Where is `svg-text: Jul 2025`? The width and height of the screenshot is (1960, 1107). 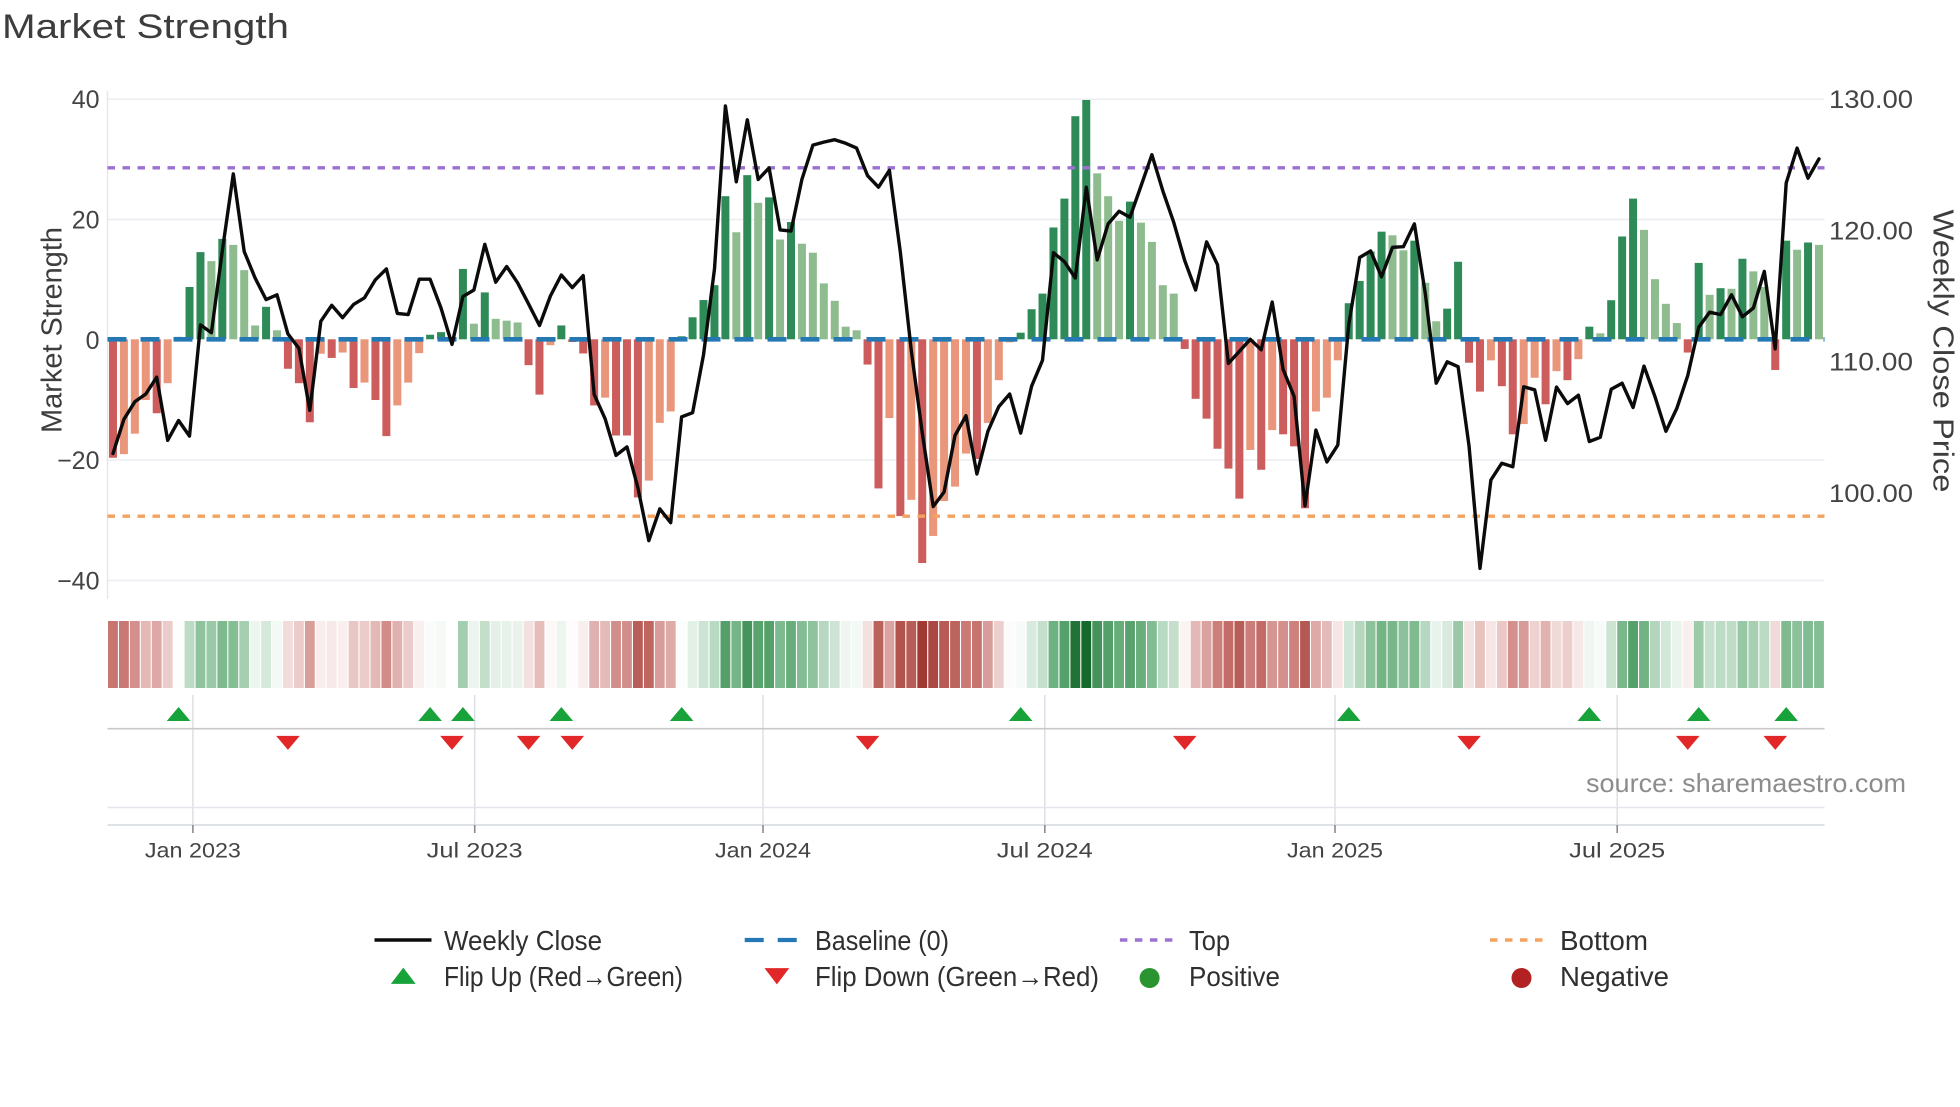 svg-text: Jul 2025 is located at coordinates (1617, 851).